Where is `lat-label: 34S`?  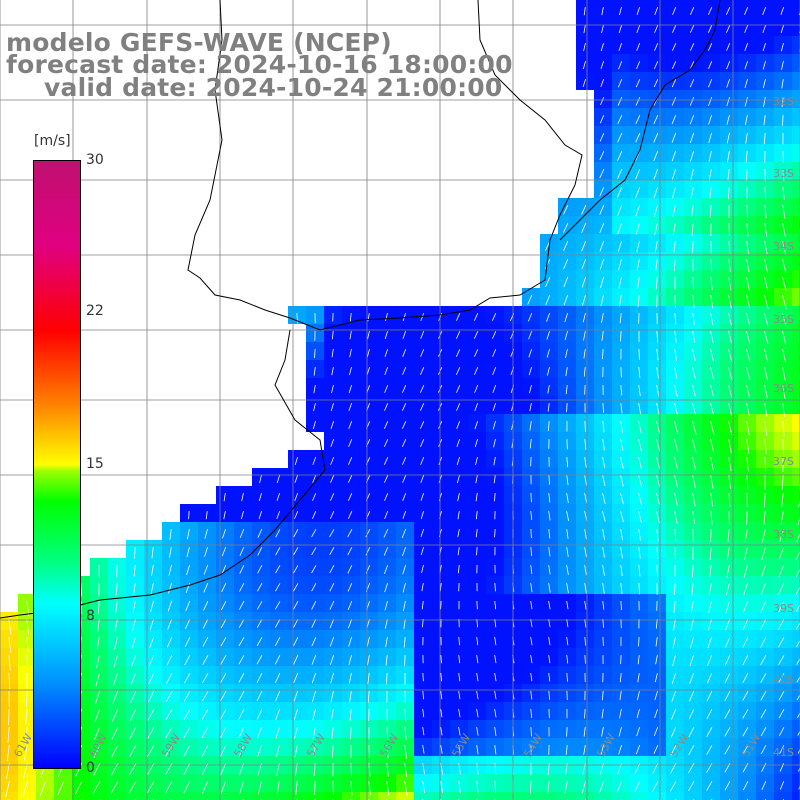
lat-label: 34S is located at coordinates (783, 246).